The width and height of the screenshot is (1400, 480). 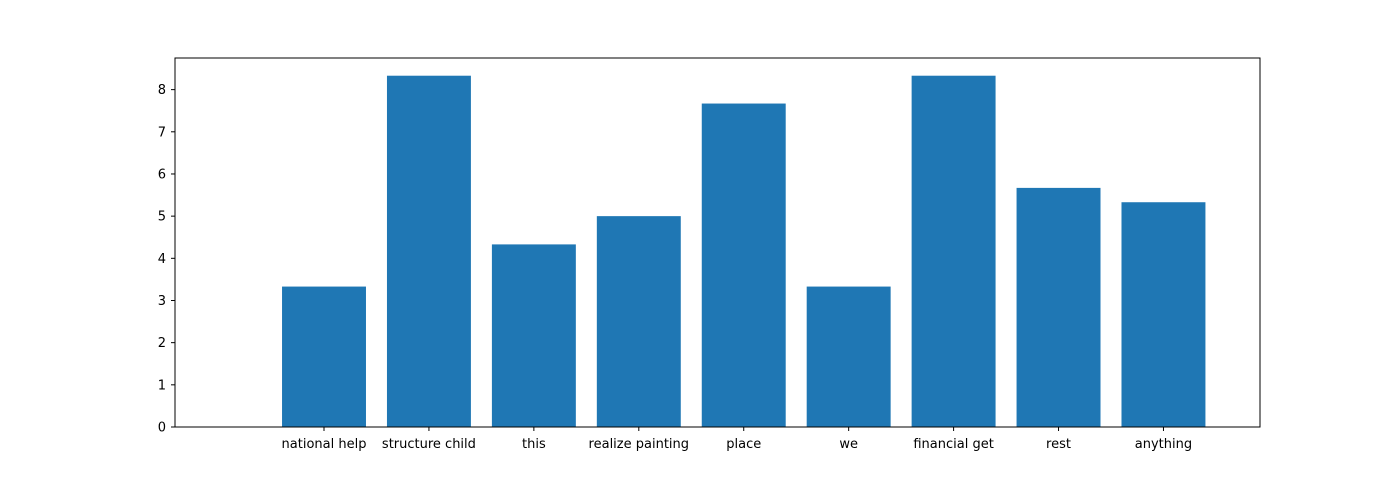 I want to click on x-tick-label: realize painting, so click(x=639, y=444).